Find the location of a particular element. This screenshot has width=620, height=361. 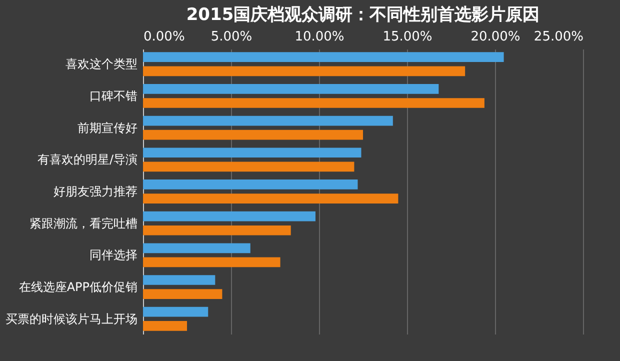

x-tick-label: 15.00% is located at coordinates (407, 37).